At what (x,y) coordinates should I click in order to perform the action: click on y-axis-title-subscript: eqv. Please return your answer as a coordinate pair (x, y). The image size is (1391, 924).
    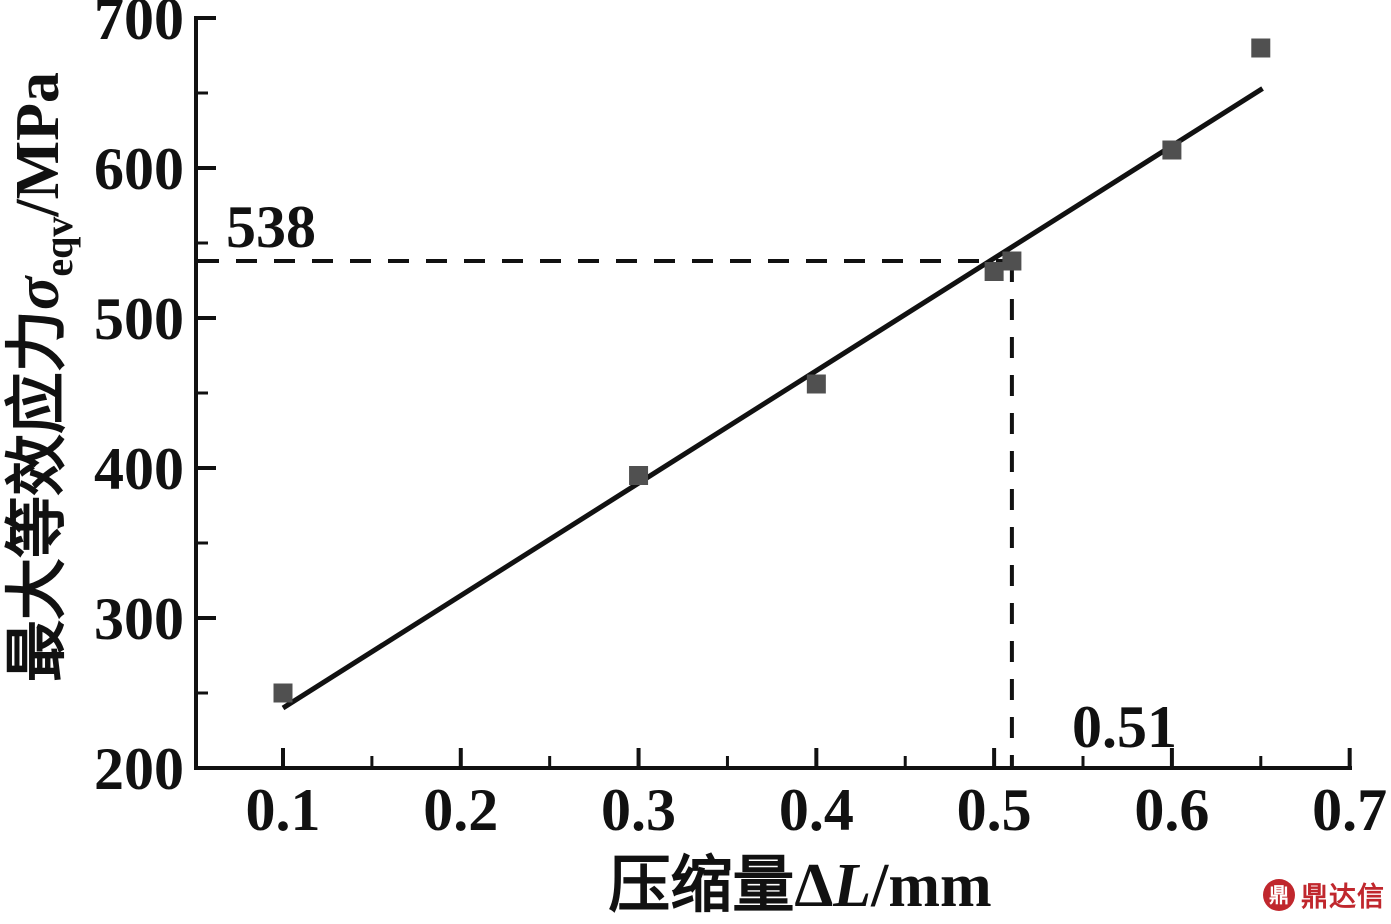
    Looking at the image, I should click on (58, 247).